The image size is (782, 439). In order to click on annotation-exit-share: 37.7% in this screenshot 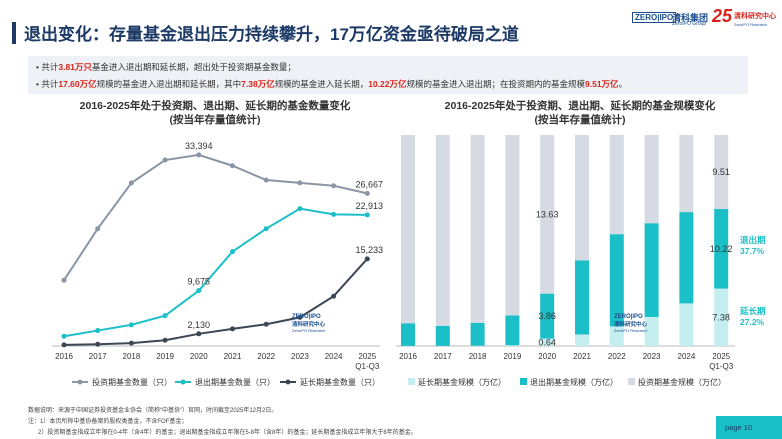, I will do `click(752, 251)`.